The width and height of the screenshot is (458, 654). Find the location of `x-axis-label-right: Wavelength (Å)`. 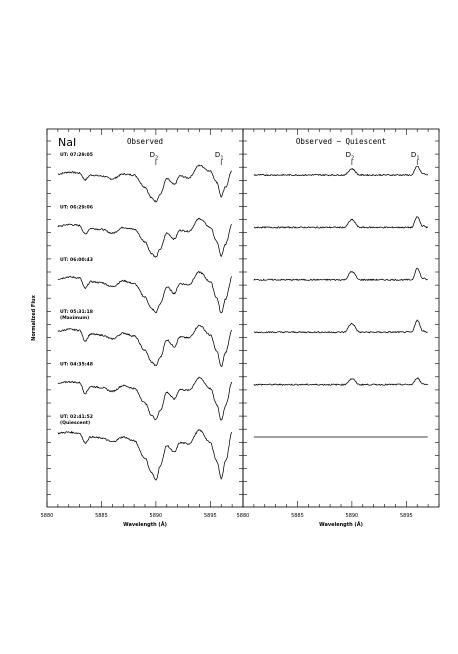

x-axis-label-right: Wavelength (Å) is located at coordinates (341, 524).